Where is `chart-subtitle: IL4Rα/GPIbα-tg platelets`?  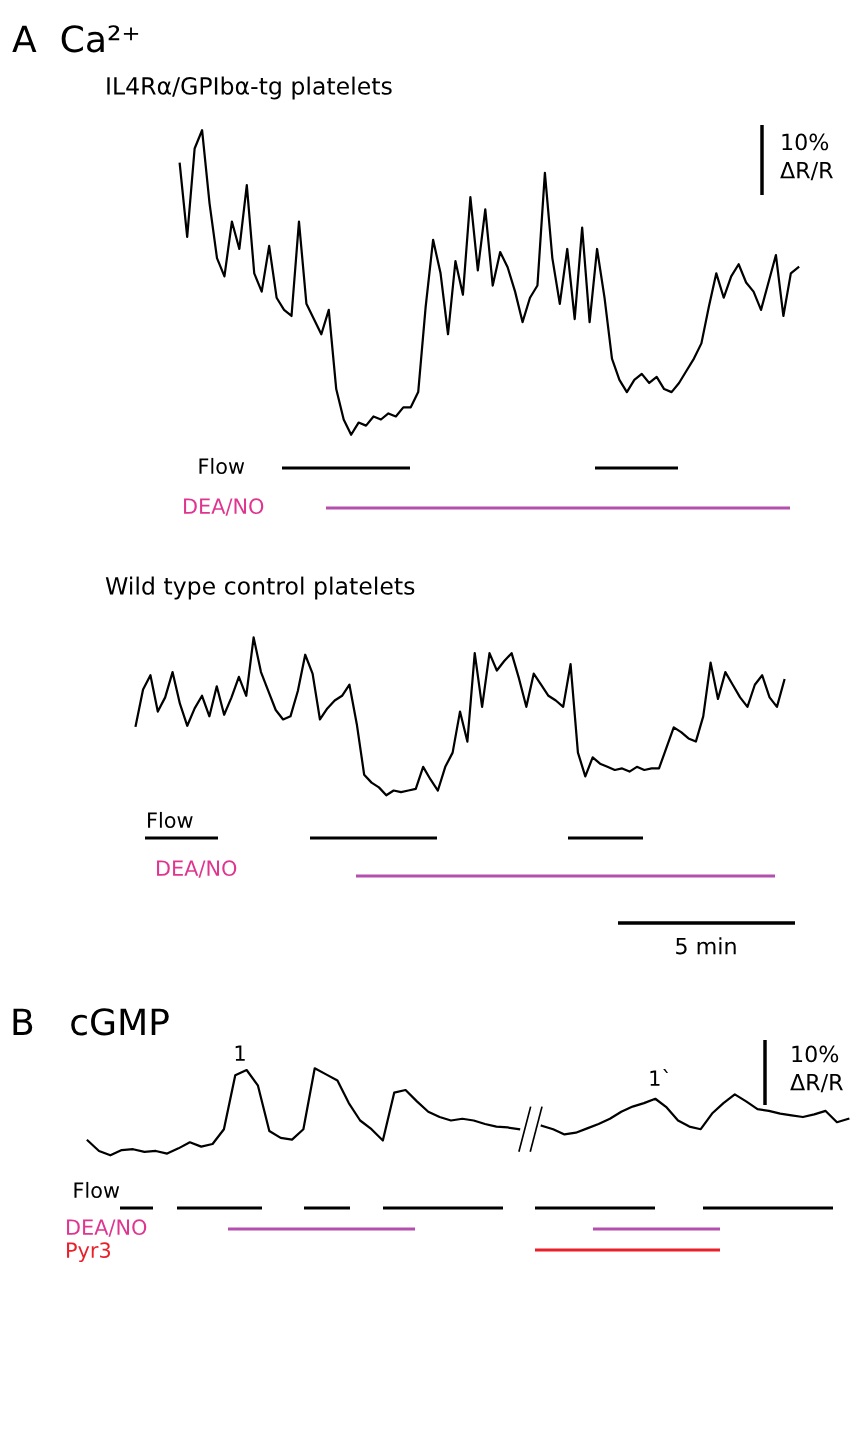
chart-subtitle: IL4Rα/GPIbα-tg platelets is located at coordinates (249, 88).